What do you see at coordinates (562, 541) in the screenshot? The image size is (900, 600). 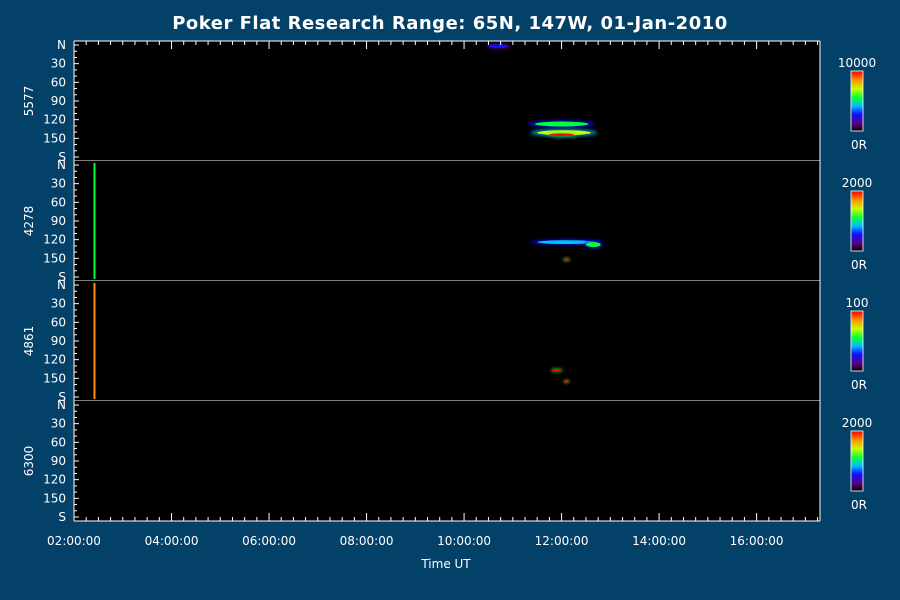 I see `x-tick-label: 12:00:00` at bounding box center [562, 541].